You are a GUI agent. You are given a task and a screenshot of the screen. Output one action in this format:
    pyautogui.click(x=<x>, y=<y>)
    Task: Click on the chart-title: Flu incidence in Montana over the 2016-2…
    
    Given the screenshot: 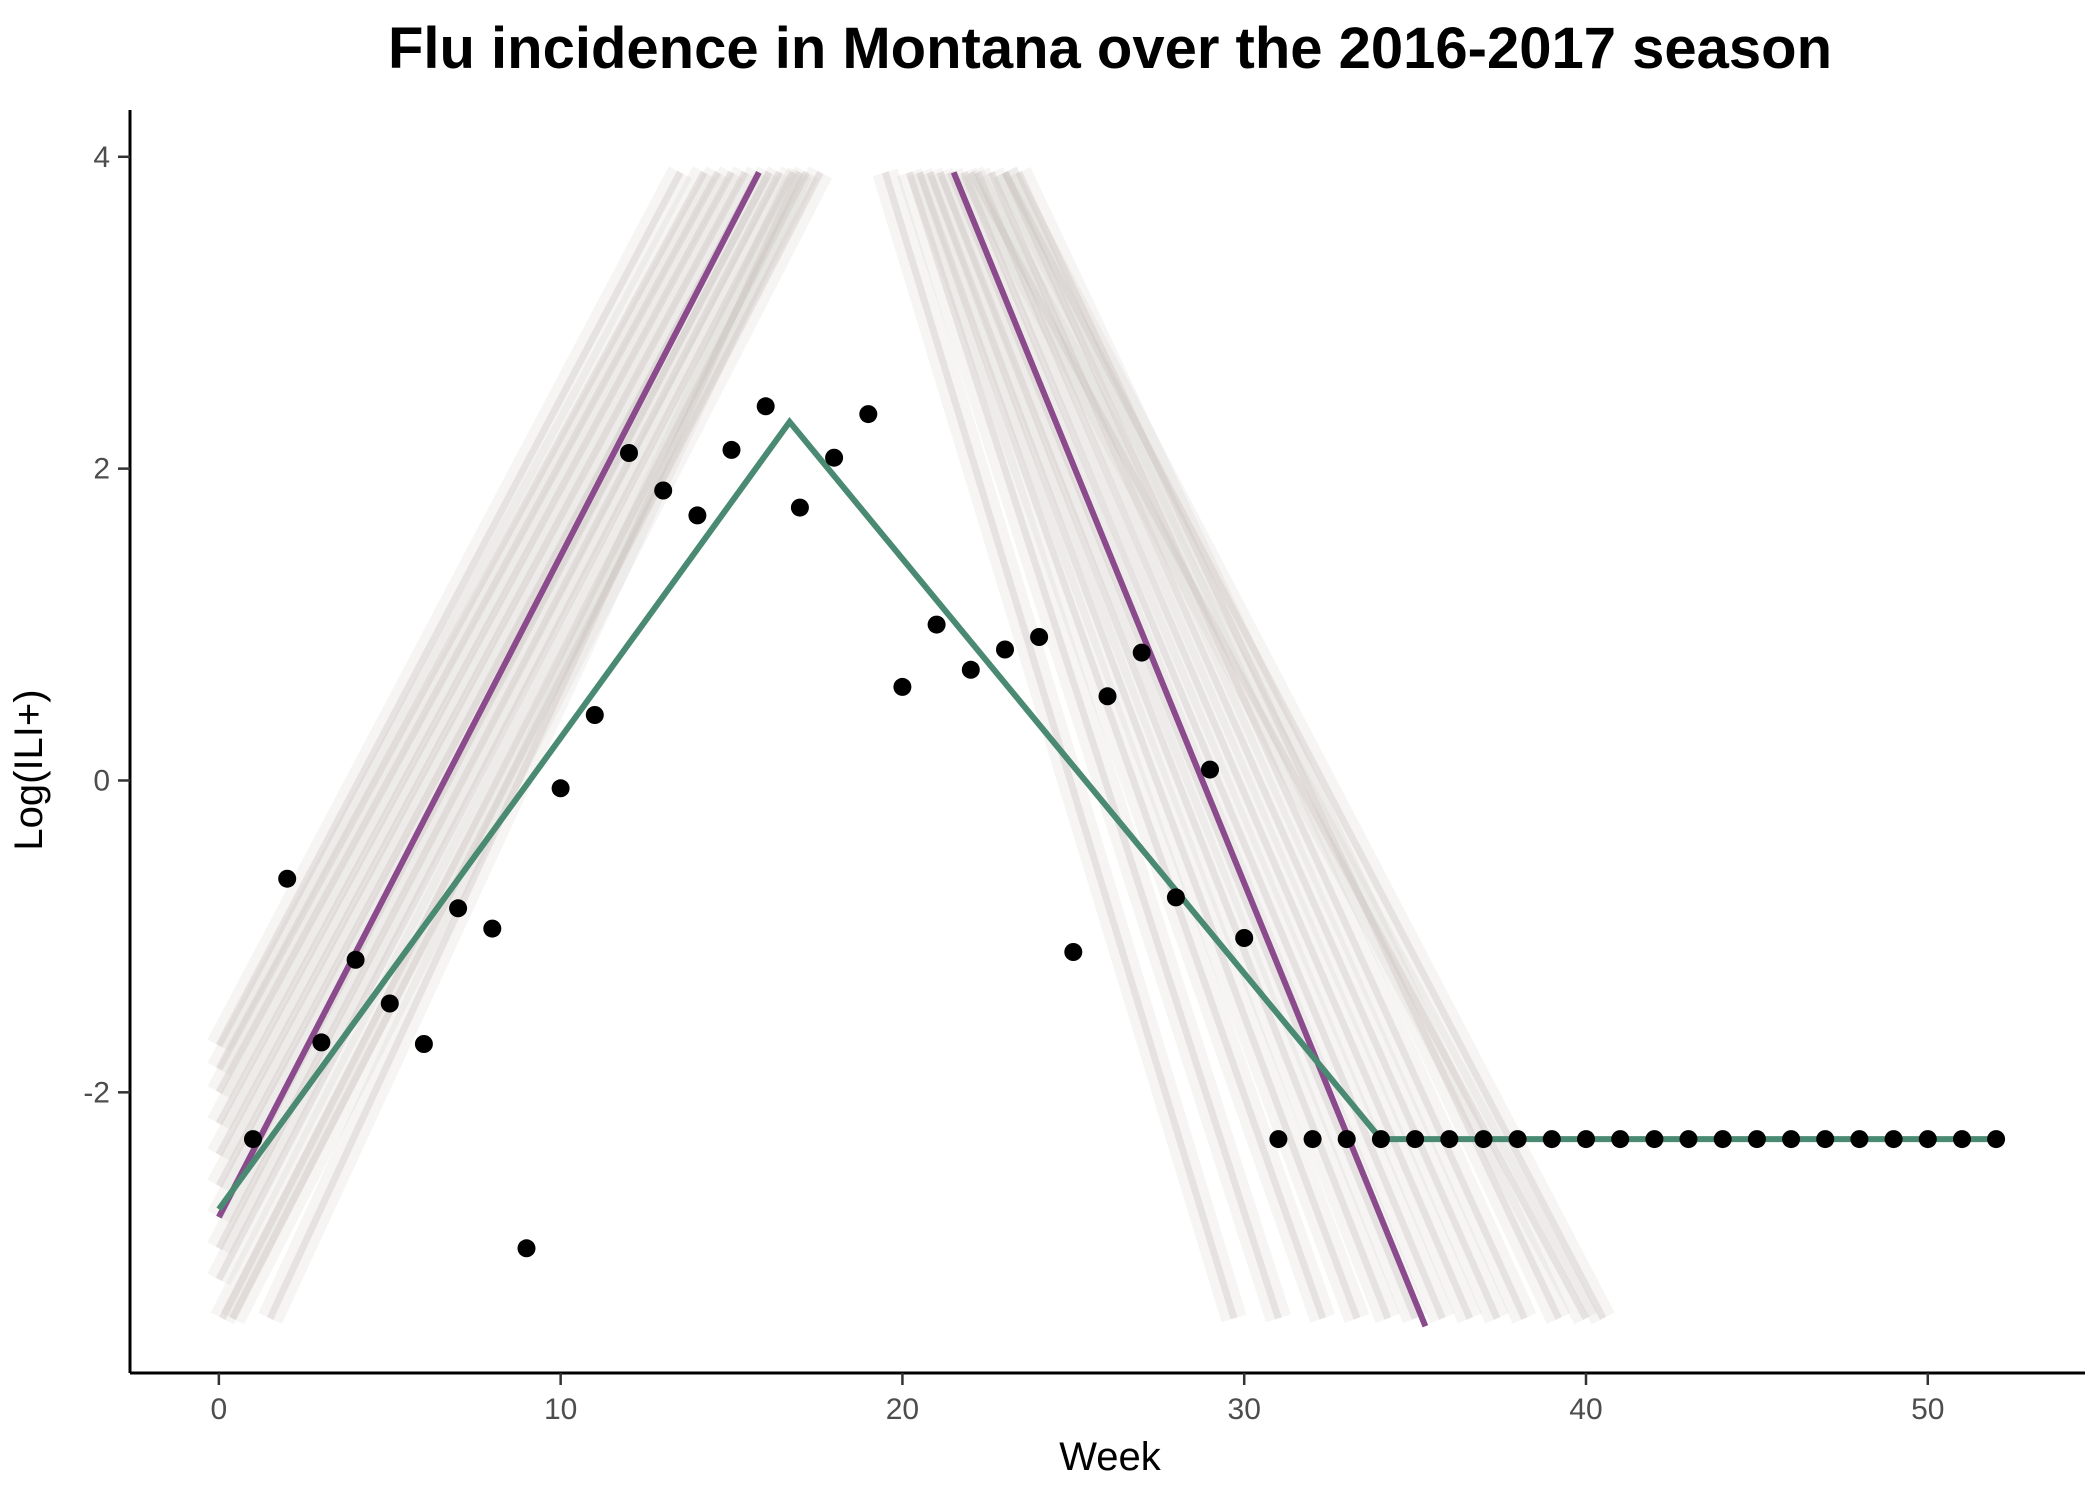 What is the action you would take?
    pyautogui.click(x=1110, y=48)
    